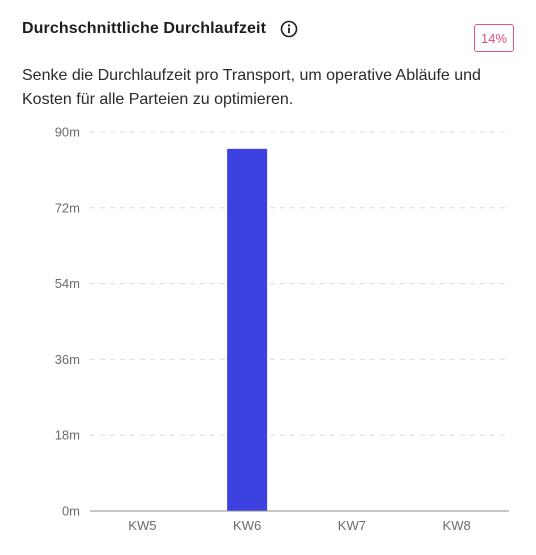 The image size is (536, 555). I want to click on y-tick-label: 72m, so click(67, 207).